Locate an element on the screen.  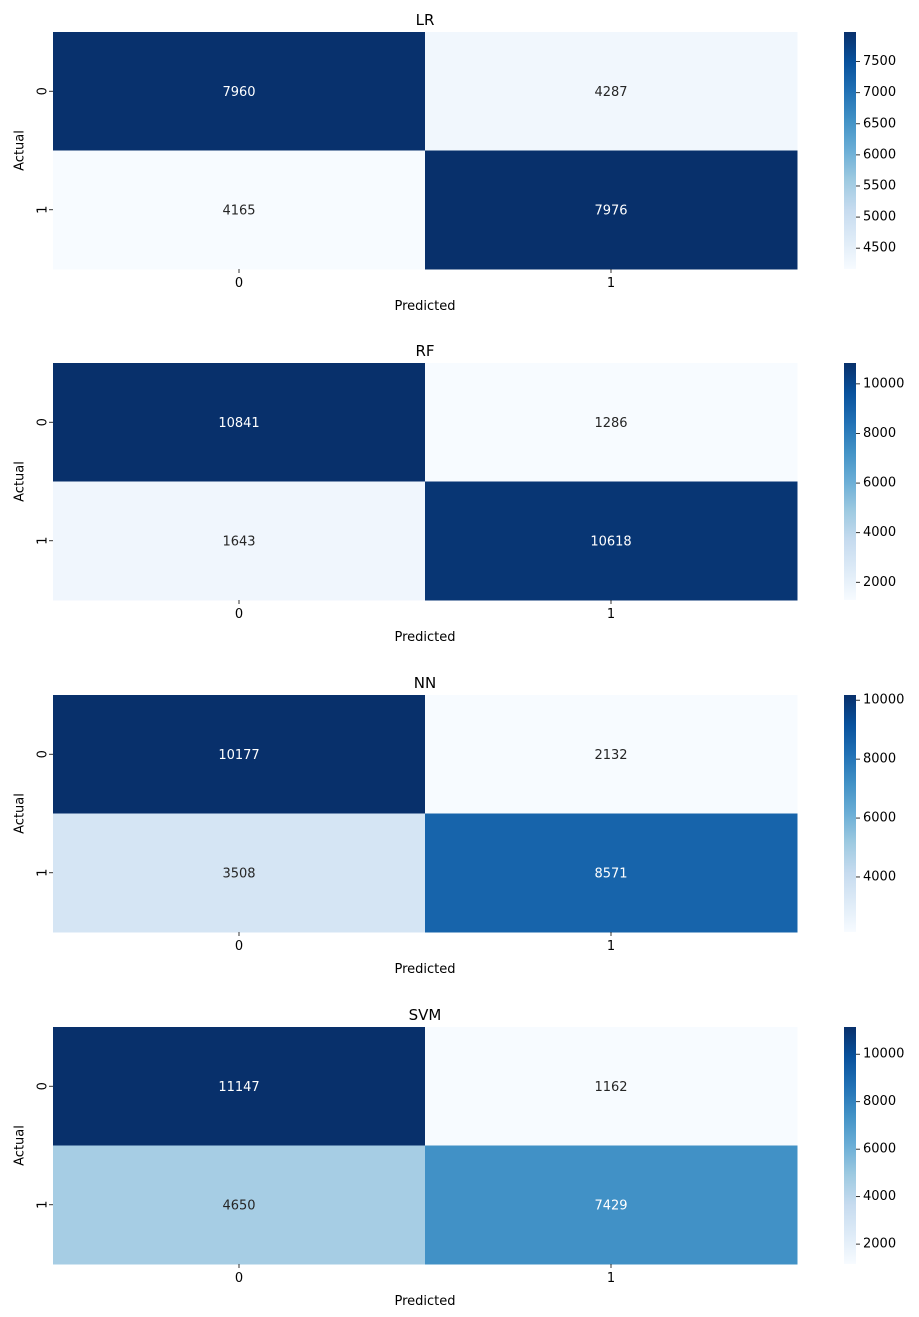
cell-value-label: 3508 is located at coordinates (238, 873).